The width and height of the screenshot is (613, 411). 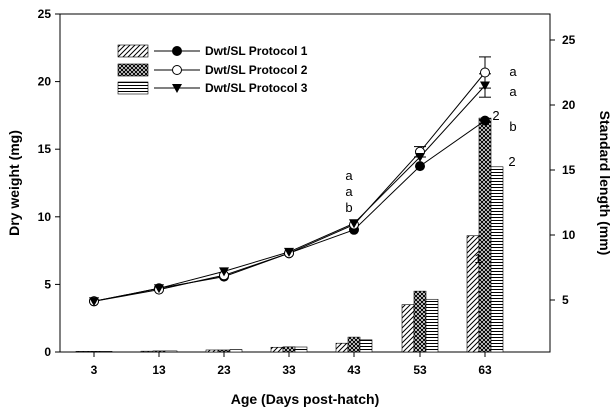 I want to click on x-tick-label: 53, so click(x=420, y=370).